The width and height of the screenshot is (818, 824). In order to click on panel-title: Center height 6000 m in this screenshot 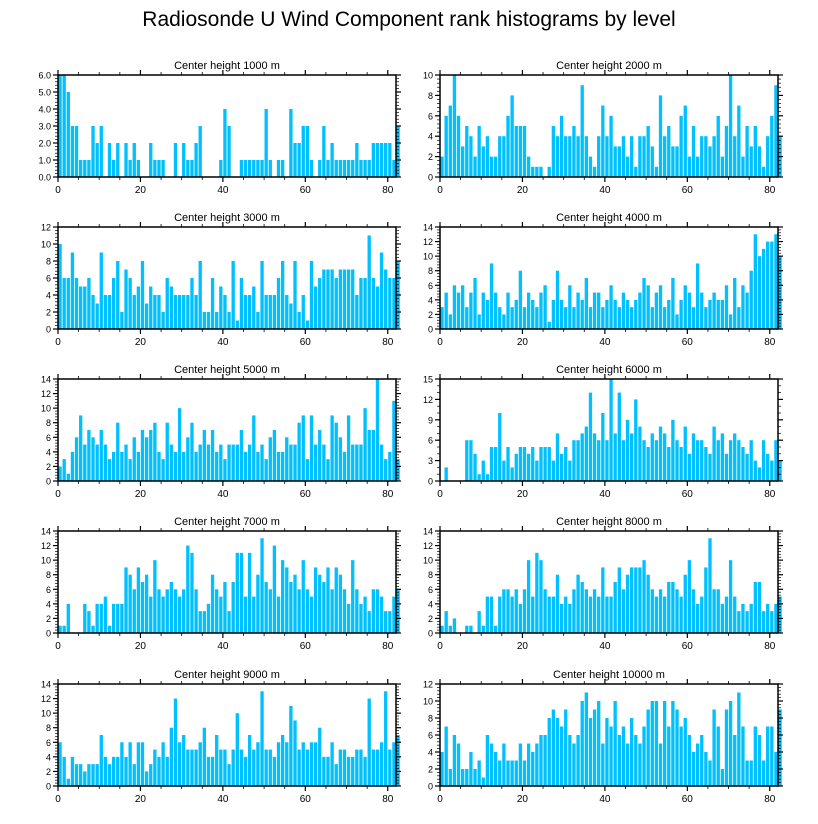, I will do `click(609, 370)`.